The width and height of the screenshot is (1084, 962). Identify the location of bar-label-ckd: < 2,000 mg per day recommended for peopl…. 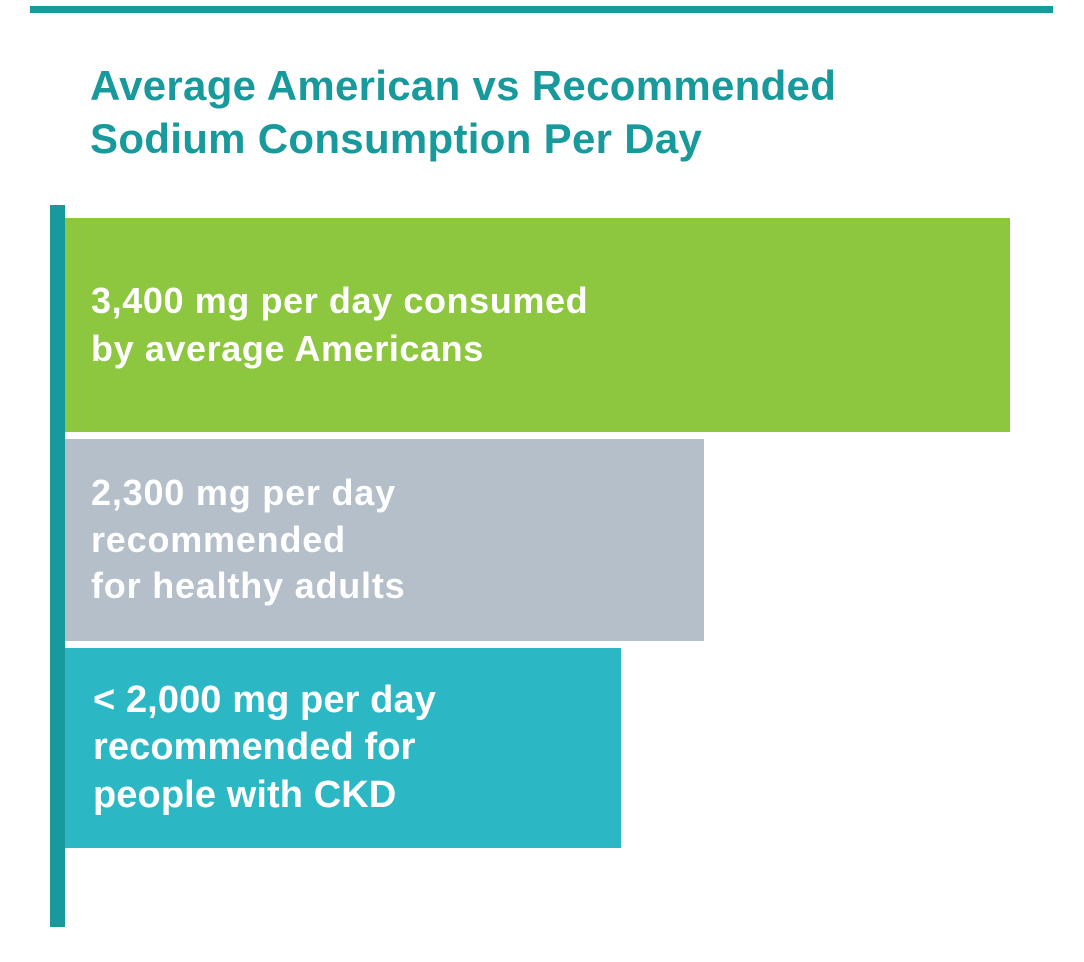
(264, 747).